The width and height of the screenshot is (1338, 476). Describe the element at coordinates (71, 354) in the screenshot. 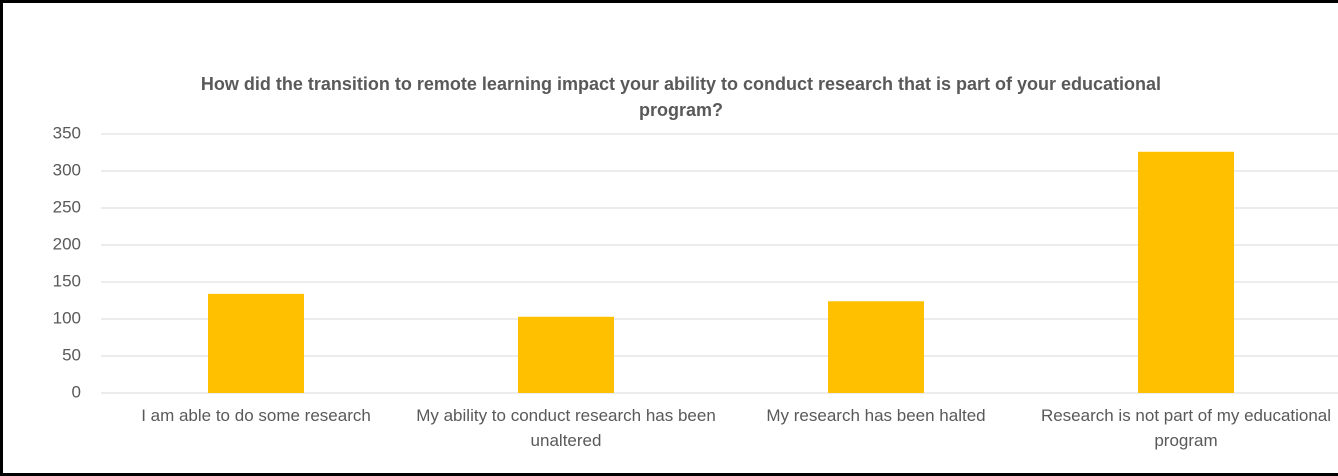

I see `y-tick-label: 50` at that location.